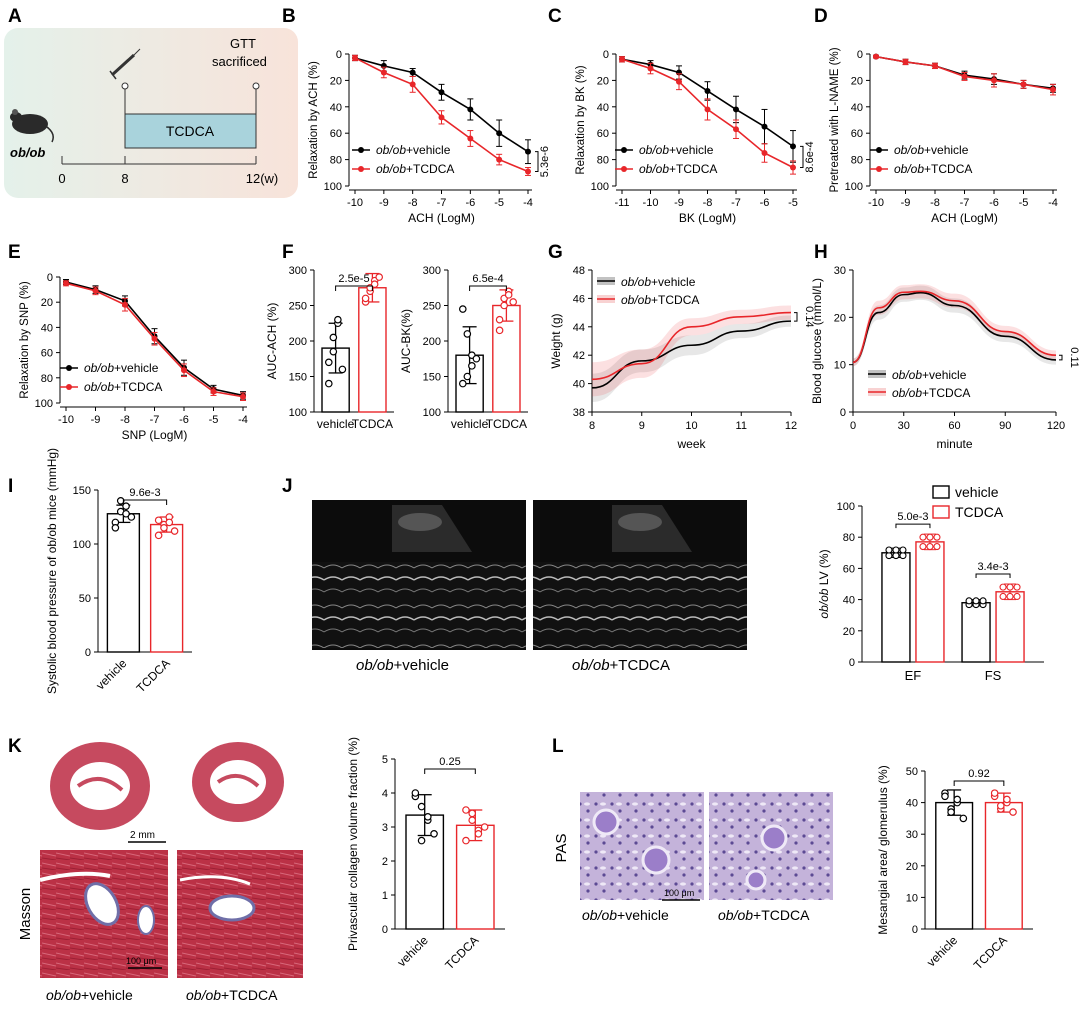  I want to click on panel-label-h: H, so click(821, 252).